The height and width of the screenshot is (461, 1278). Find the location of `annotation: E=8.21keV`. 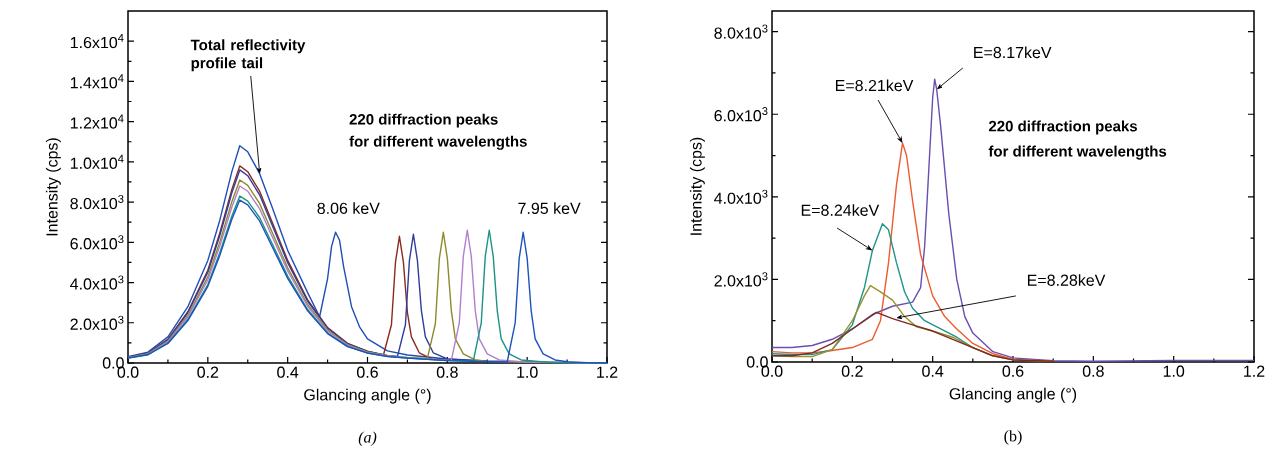

annotation: E=8.21keV is located at coordinates (874, 85).